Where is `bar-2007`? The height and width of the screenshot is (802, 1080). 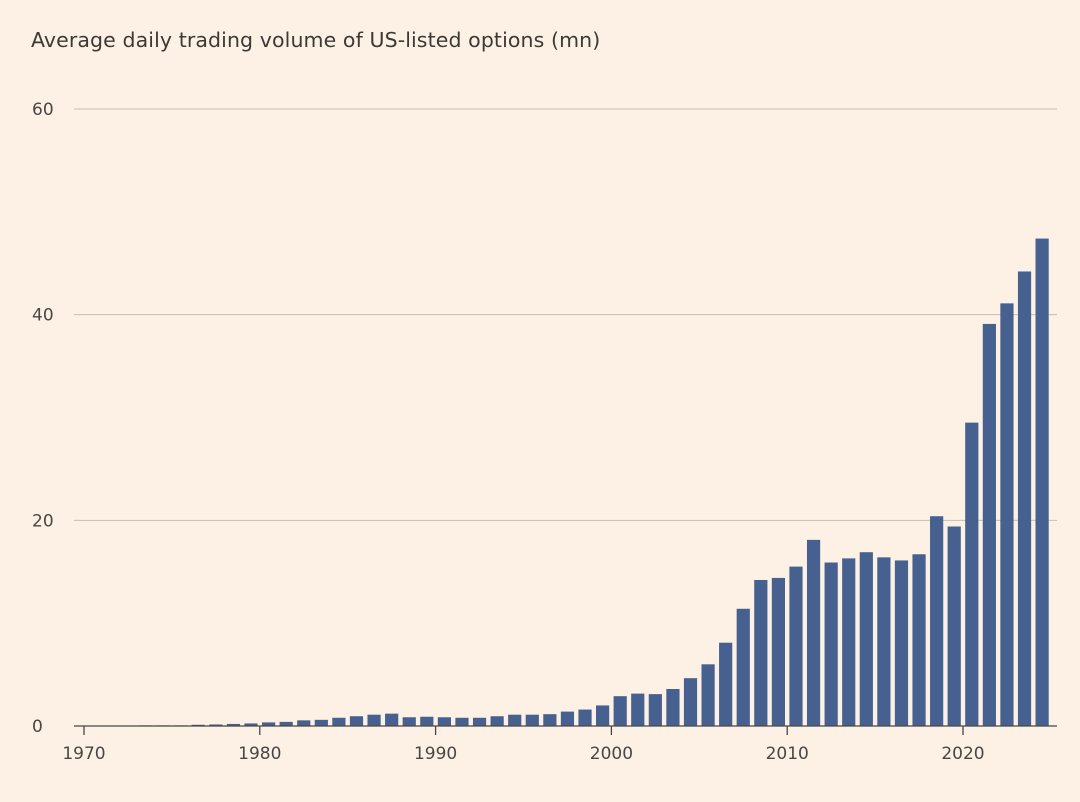 bar-2007 is located at coordinates (743, 667).